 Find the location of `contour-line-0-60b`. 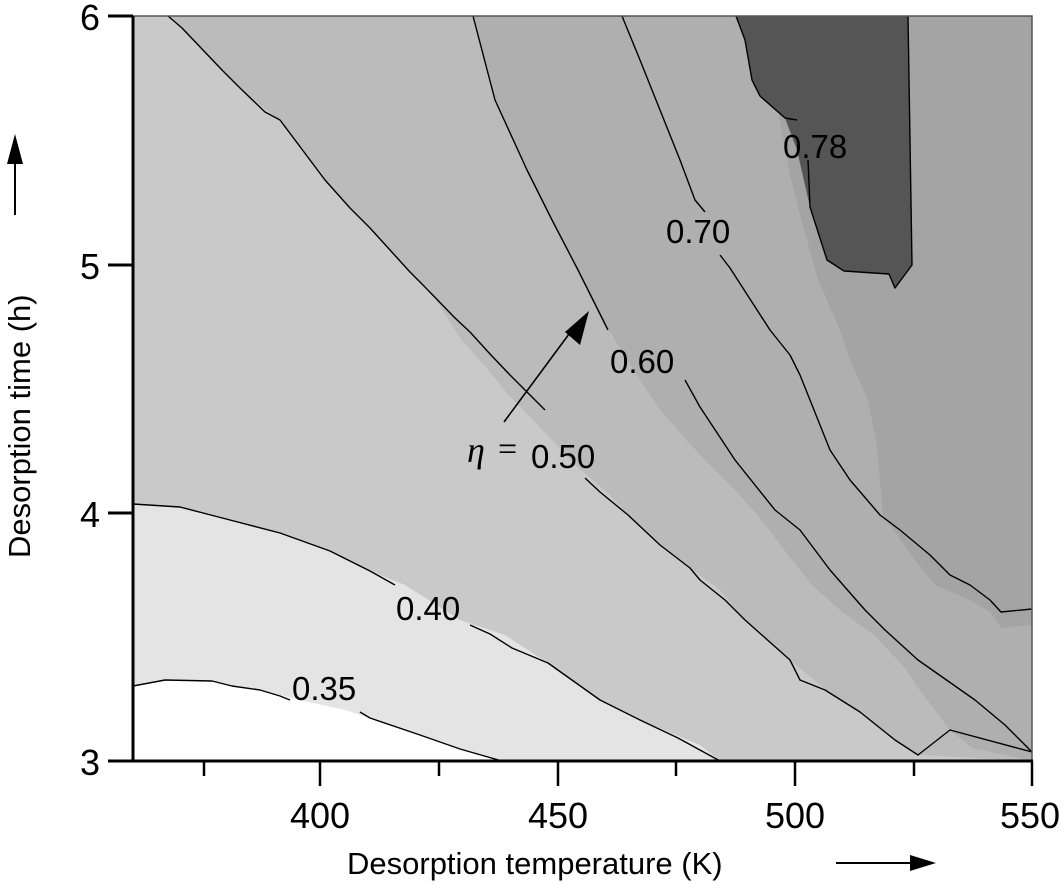

contour-line-0-60b is located at coordinates (858, 566).